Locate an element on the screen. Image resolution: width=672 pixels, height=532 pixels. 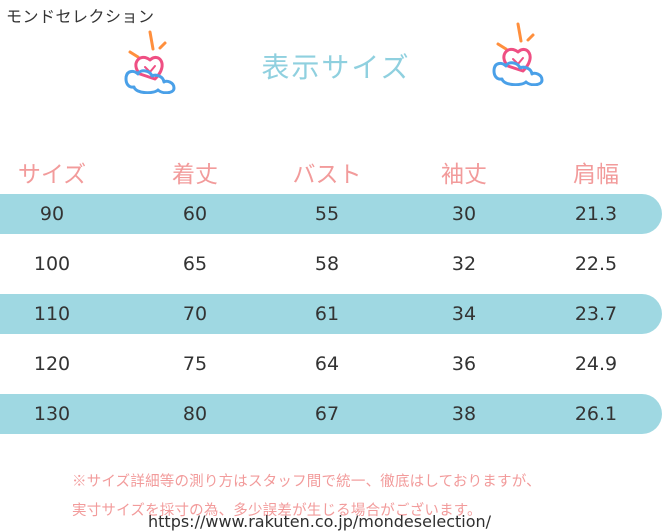
page-title: 表示サイズ is located at coordinates (336, 67).